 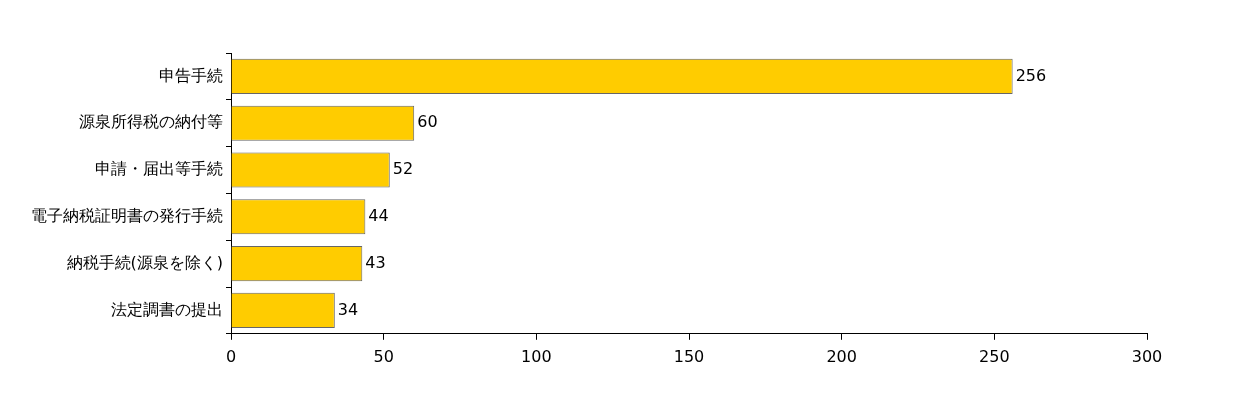 What do you see at coordinates (127, 215) in the screenshot?
I see `y-tick-label: 電子納税証明書の発行手続` at bounding box center [127, 215].